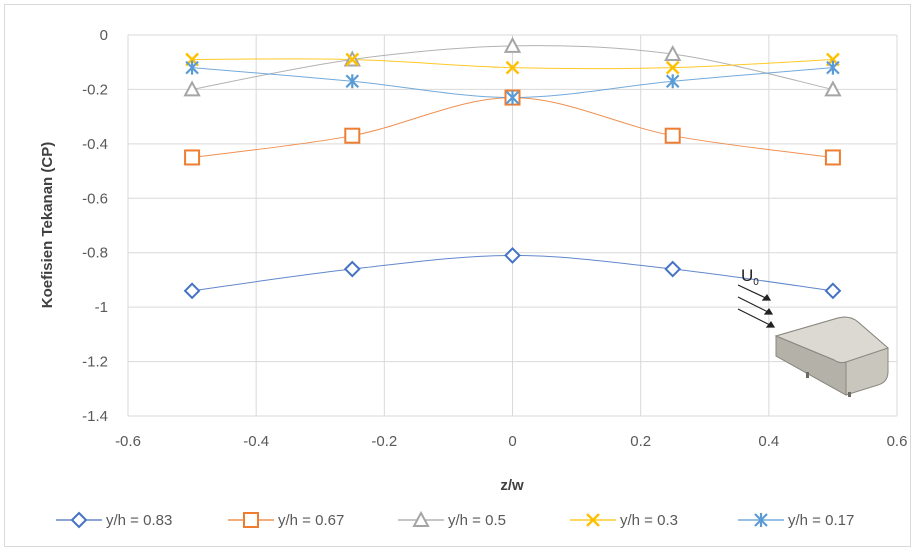  What do you see at coordinates (831, 356) in the screenshot?
I see `box-model-icon` at bounding box center [831, 356].